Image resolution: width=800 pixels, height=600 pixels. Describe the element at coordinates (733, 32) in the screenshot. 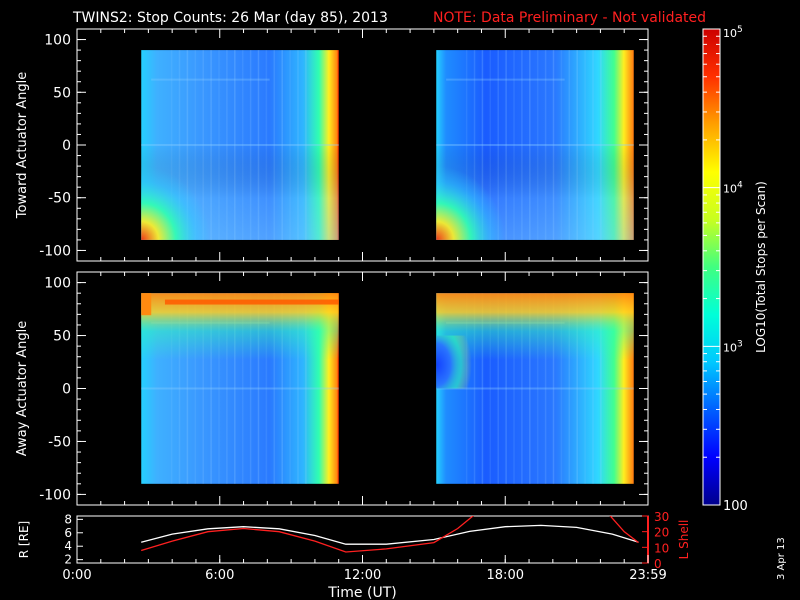

I see `colorbar-tick-label: 10⁵` at that location.